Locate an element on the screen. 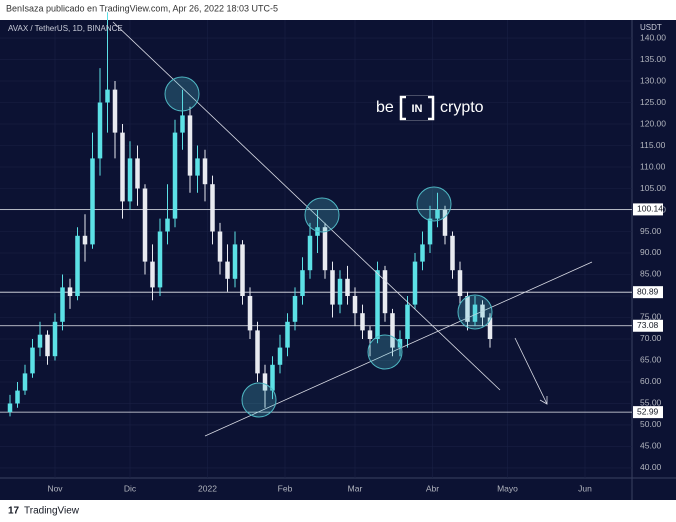  level-label: 100.14 is located at coordinates (650, 209).